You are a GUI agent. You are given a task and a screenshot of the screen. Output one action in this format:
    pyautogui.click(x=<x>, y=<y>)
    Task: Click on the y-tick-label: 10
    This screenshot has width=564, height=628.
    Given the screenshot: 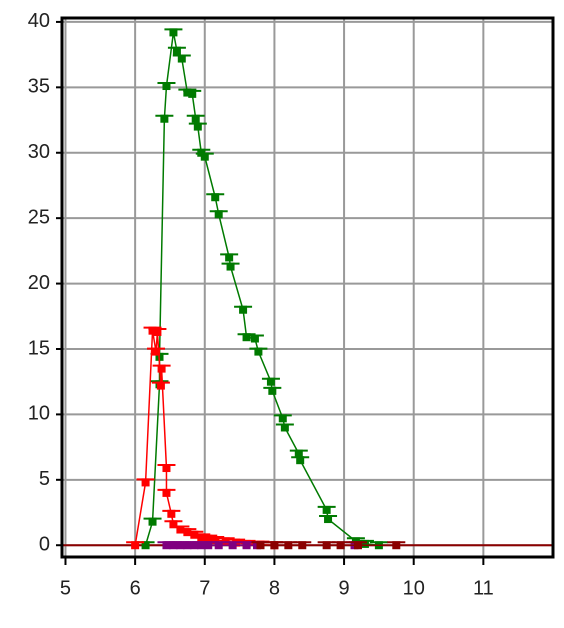 What is the action you would take?
    pyautogui.click(x=39, y=414)
    